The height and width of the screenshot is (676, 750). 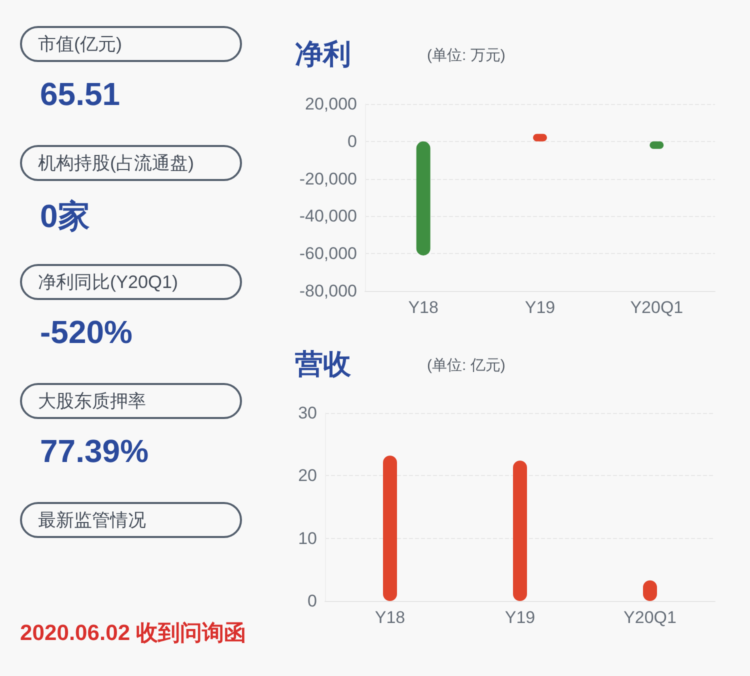 What do you see at coordinates (328, 216) in the screenshot?
I see `y-tick-label: -40,000` at bounding box center [328, 216].